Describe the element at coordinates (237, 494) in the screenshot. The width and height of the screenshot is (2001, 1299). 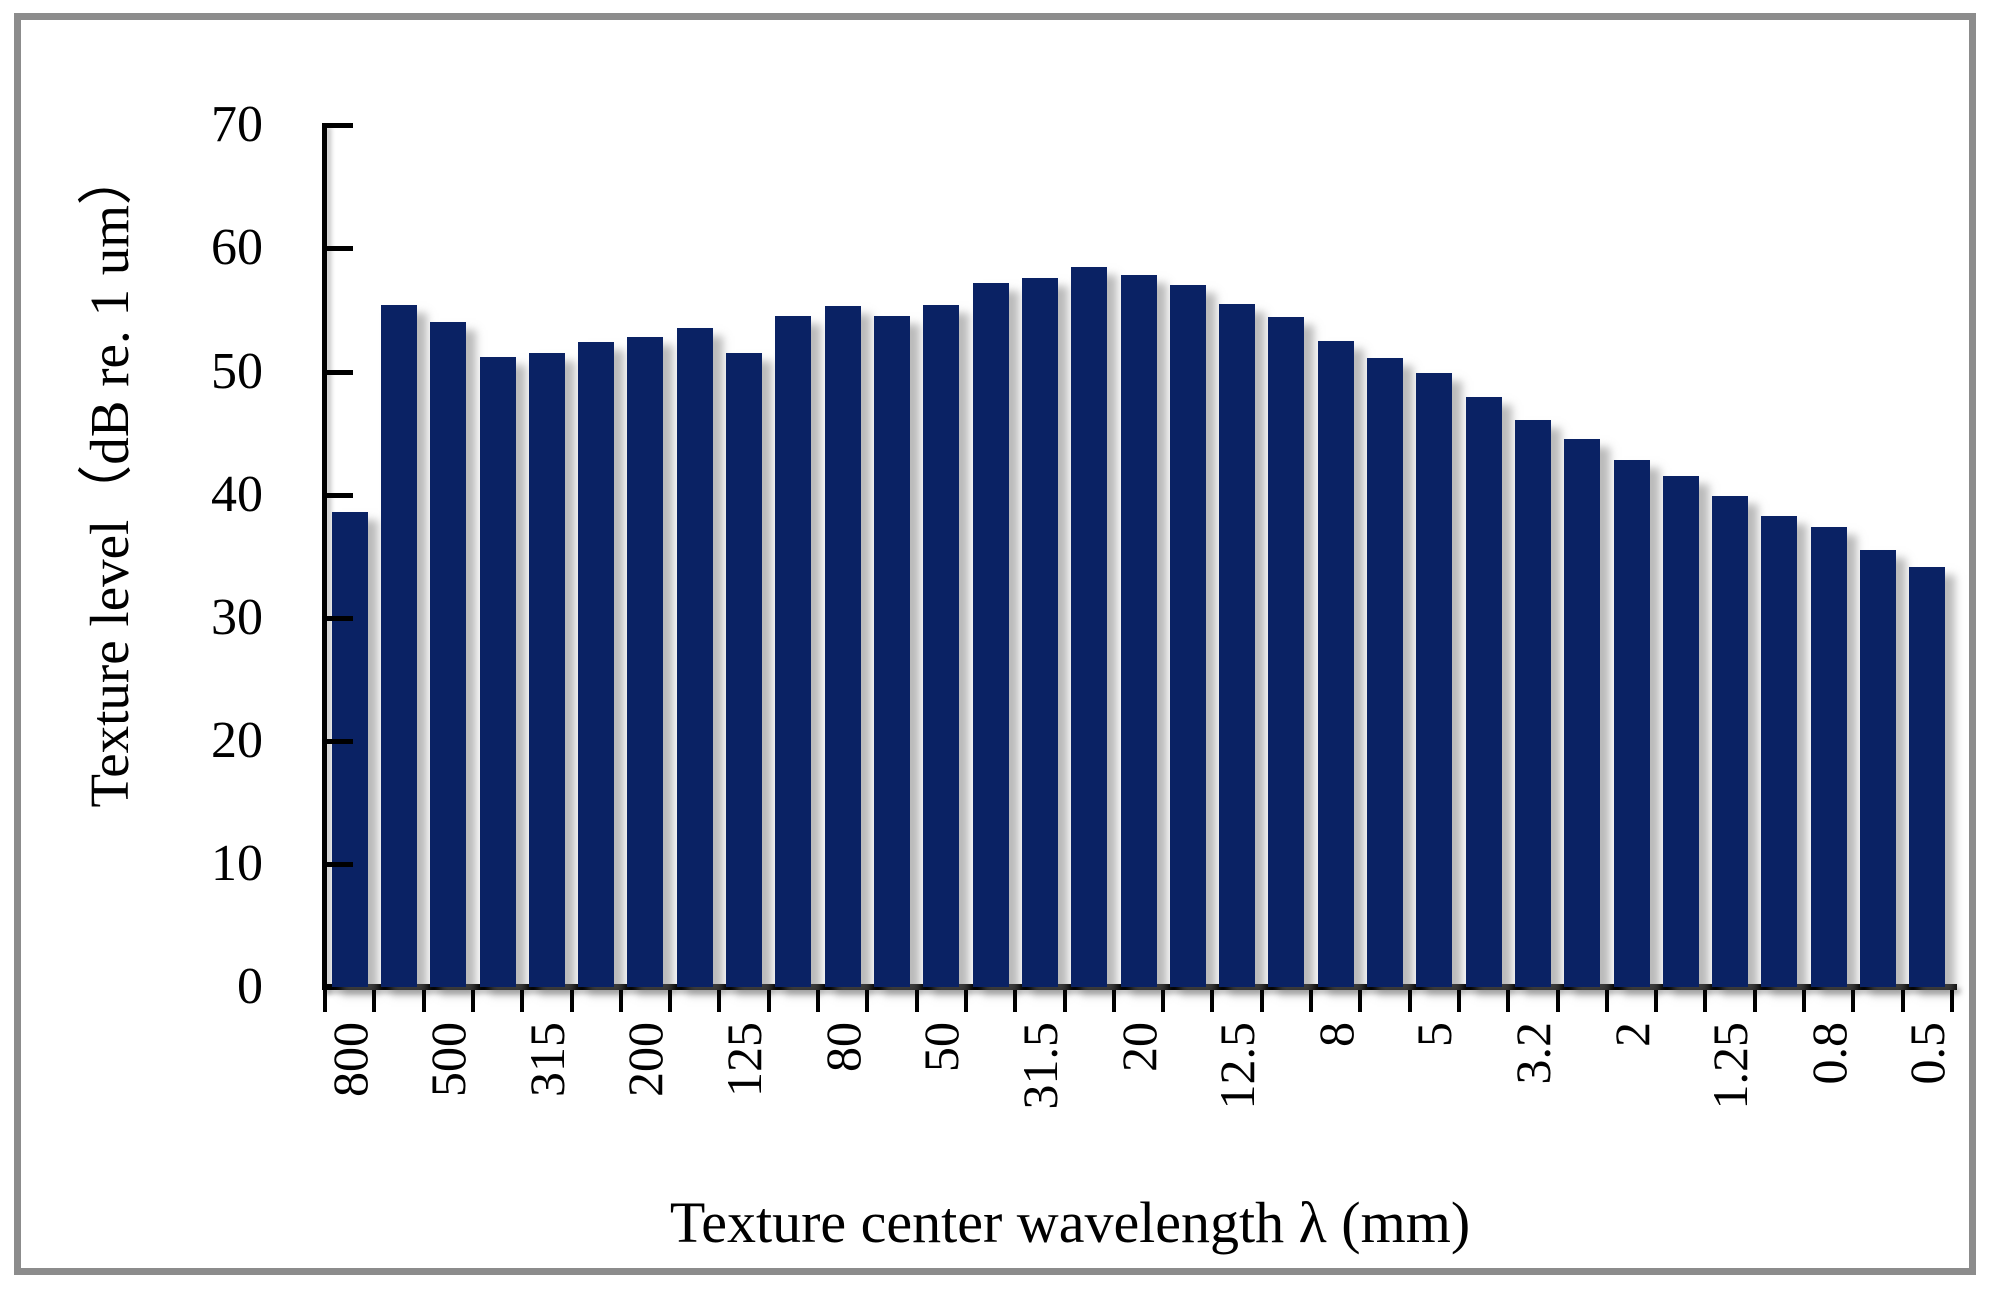
I see `y-tick-label: 40` at that location.